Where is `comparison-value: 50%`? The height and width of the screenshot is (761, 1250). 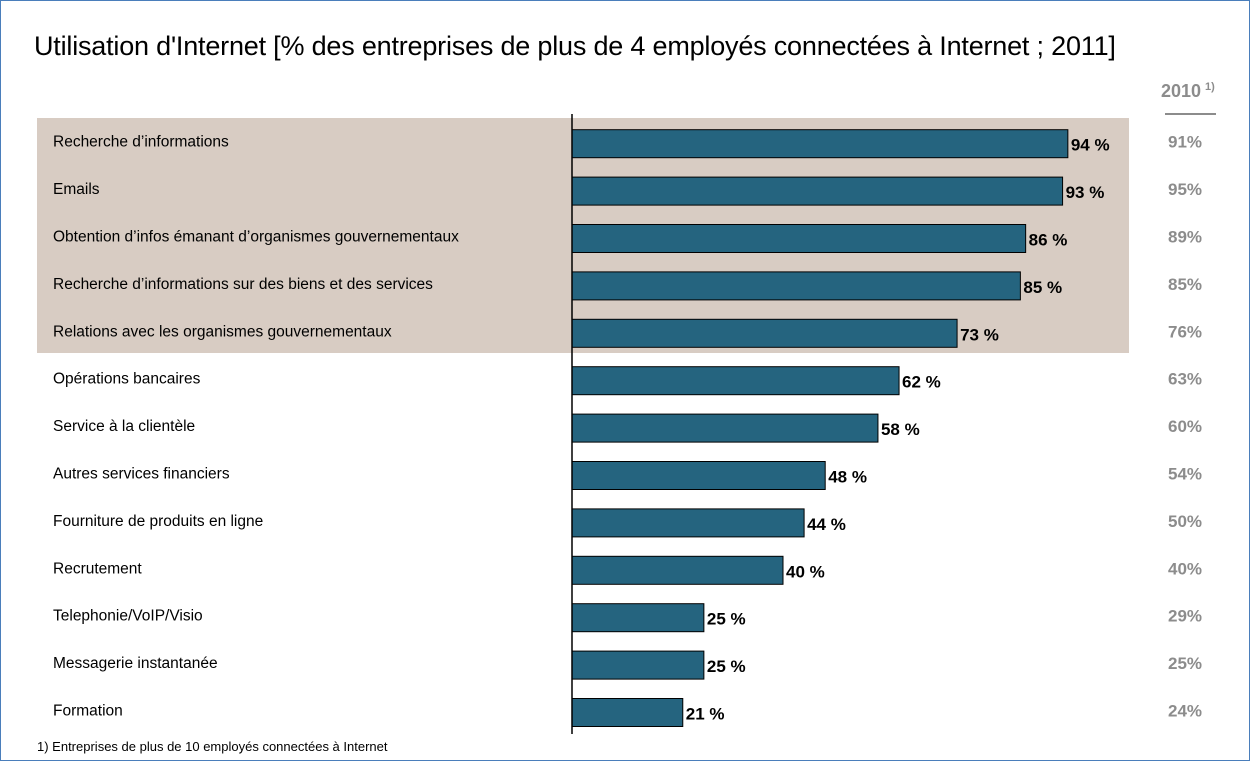 comparison-value: 50% is located at coordinates (1185, 521).